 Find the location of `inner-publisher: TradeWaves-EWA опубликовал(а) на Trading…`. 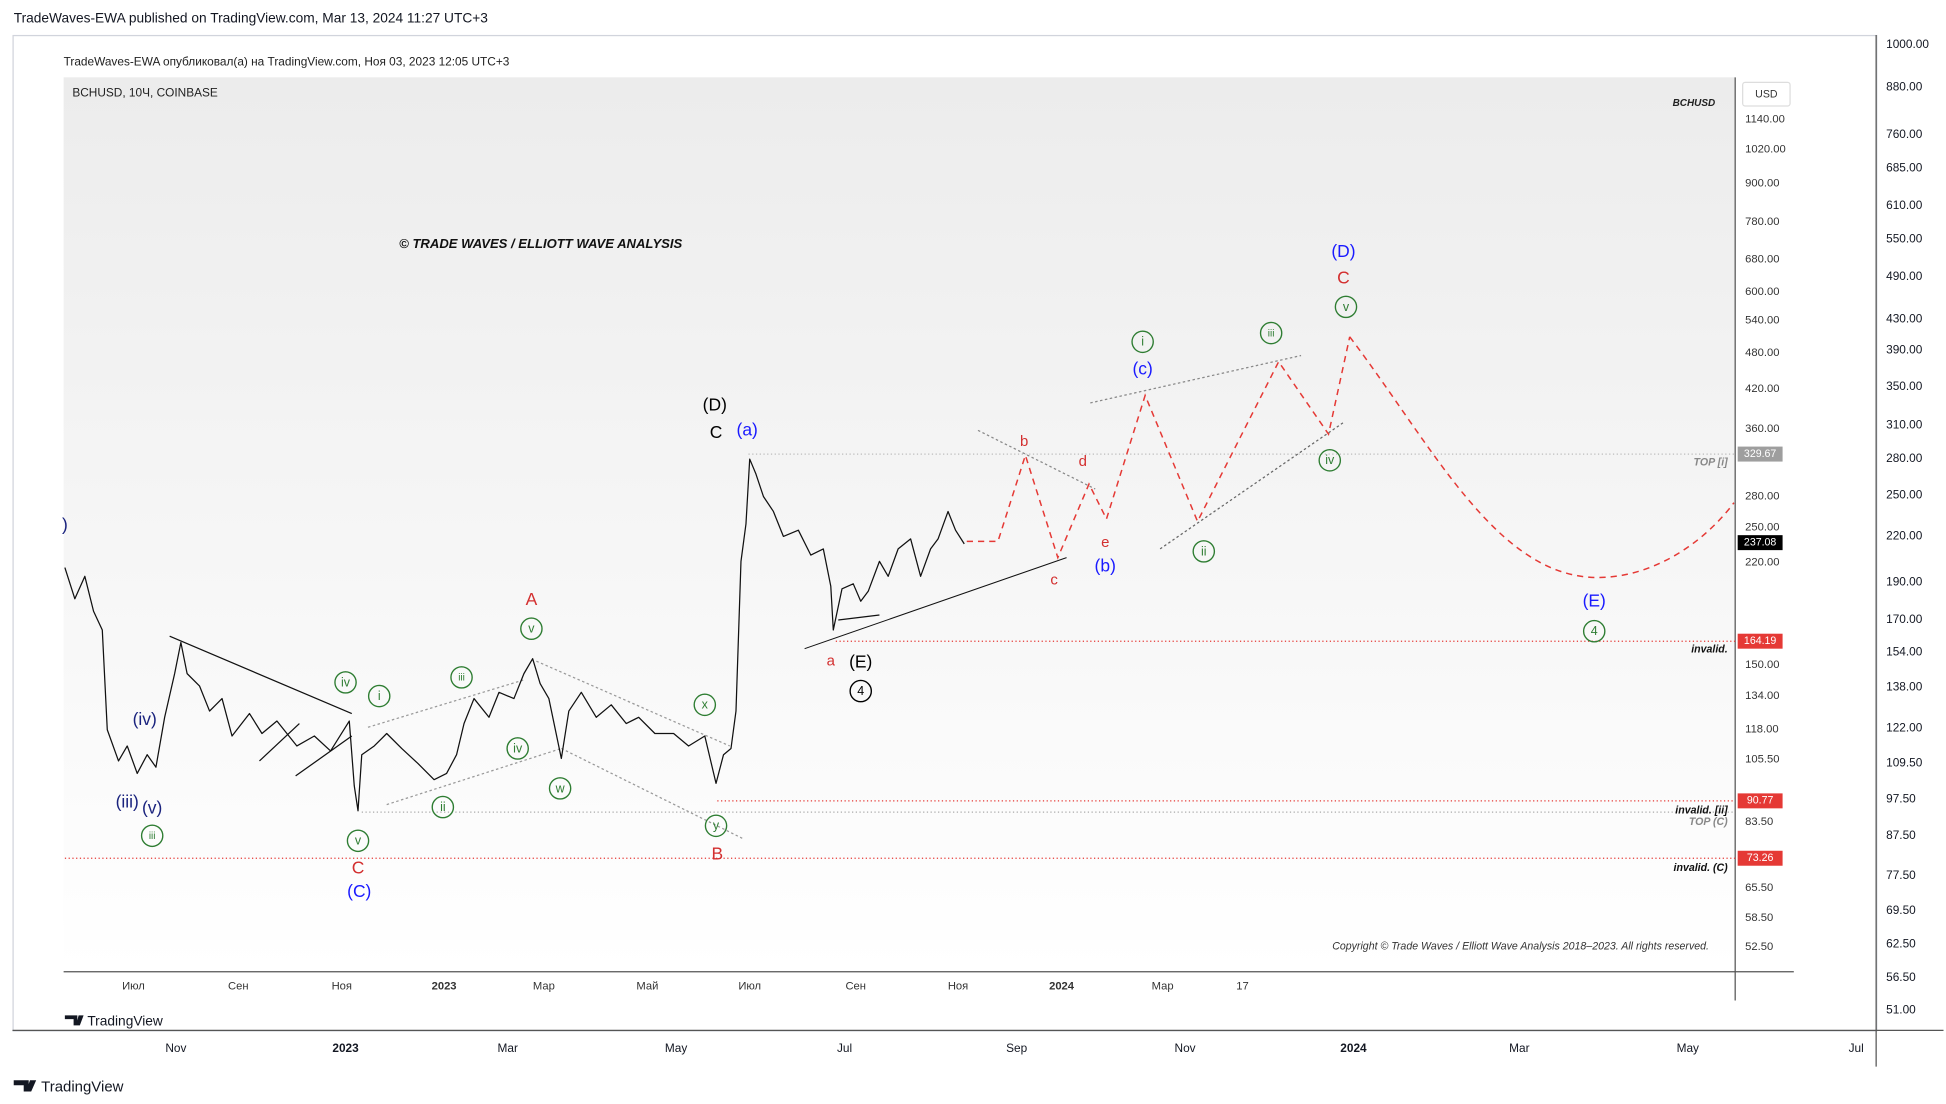

inner-publisher: TradeWaves-EWA опубликовал(а) на Trading… is located at coordinates (287, 62).